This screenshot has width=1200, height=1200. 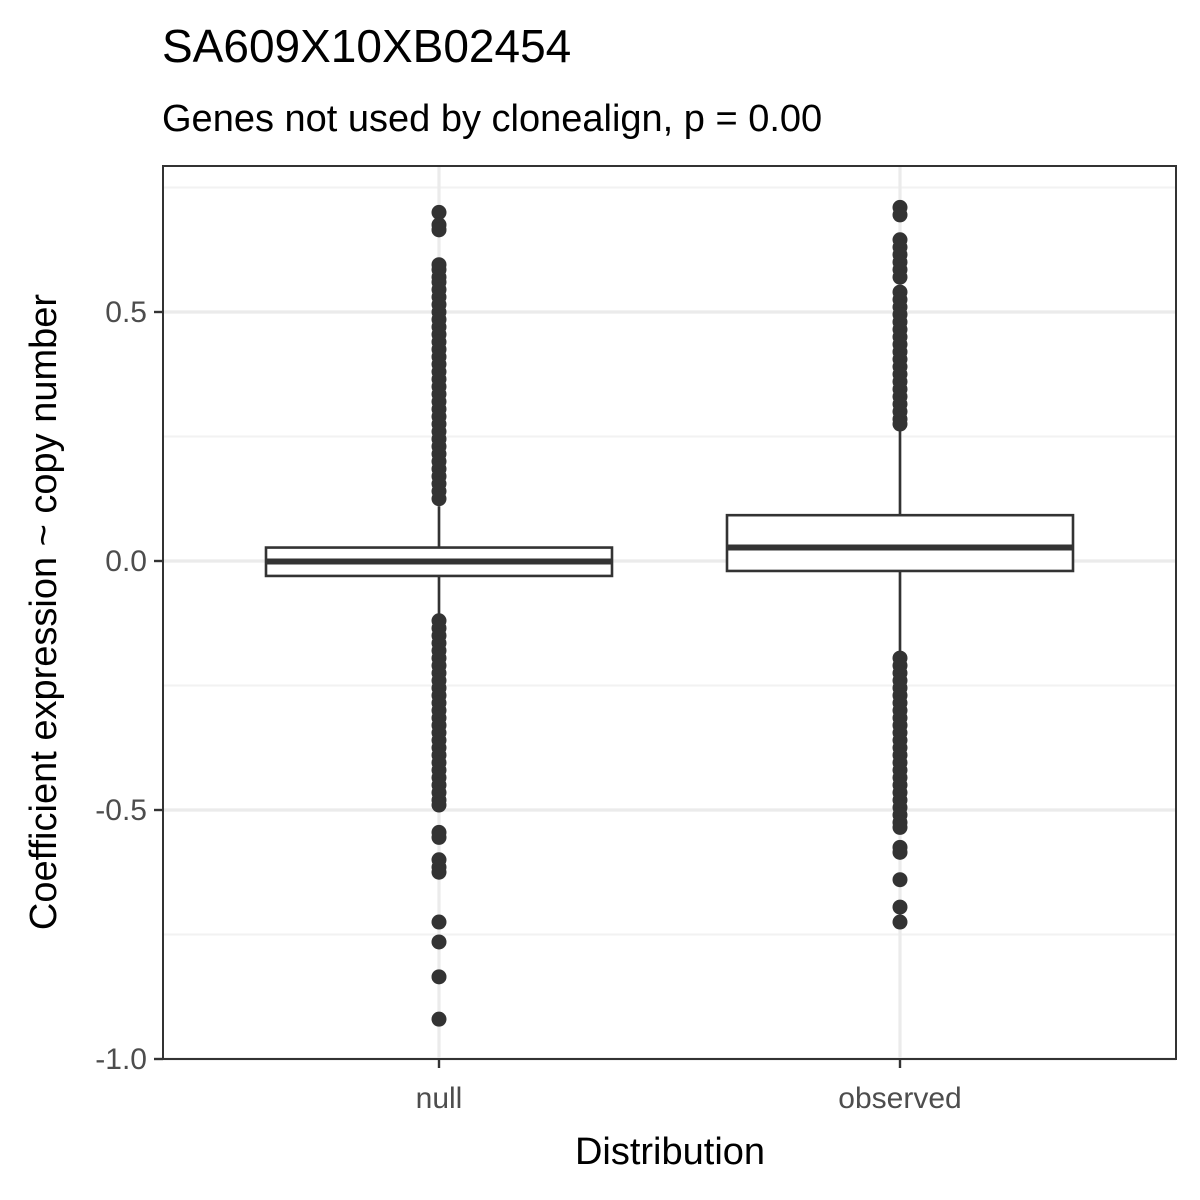 I want to click on x-tick-label: observed, so click(x=899, y=1098).